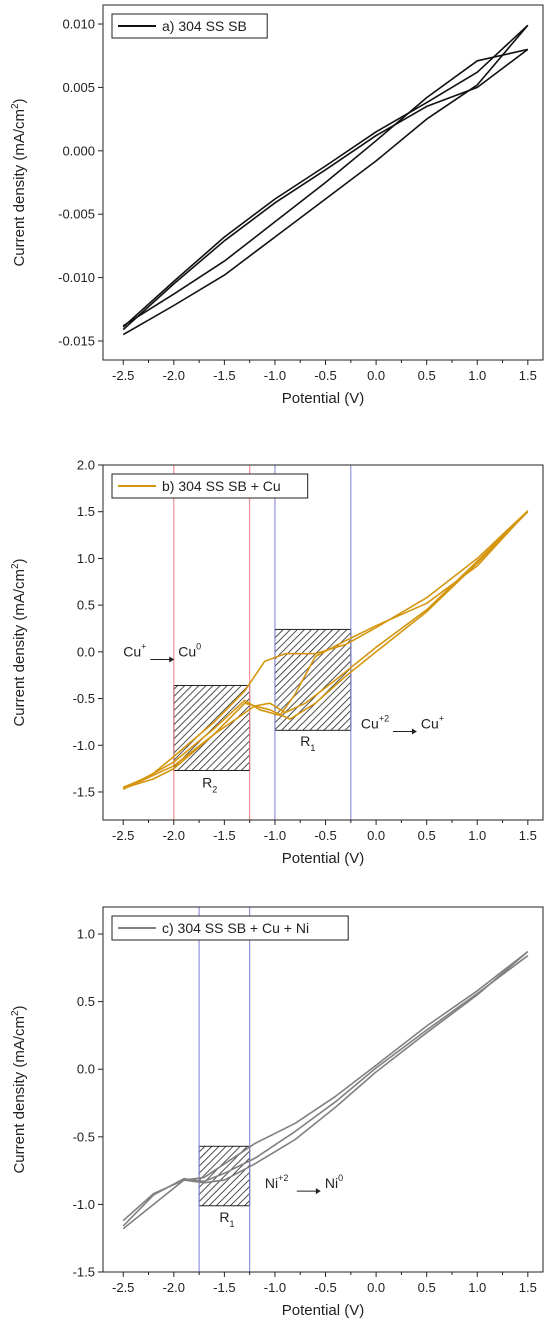 The height and width of the screenshot is (1333, 550). What do you see at coordinates (212, 642) in the screenshot?
I see `shaded-region-R2: R2` at bounding box center [212, 642].